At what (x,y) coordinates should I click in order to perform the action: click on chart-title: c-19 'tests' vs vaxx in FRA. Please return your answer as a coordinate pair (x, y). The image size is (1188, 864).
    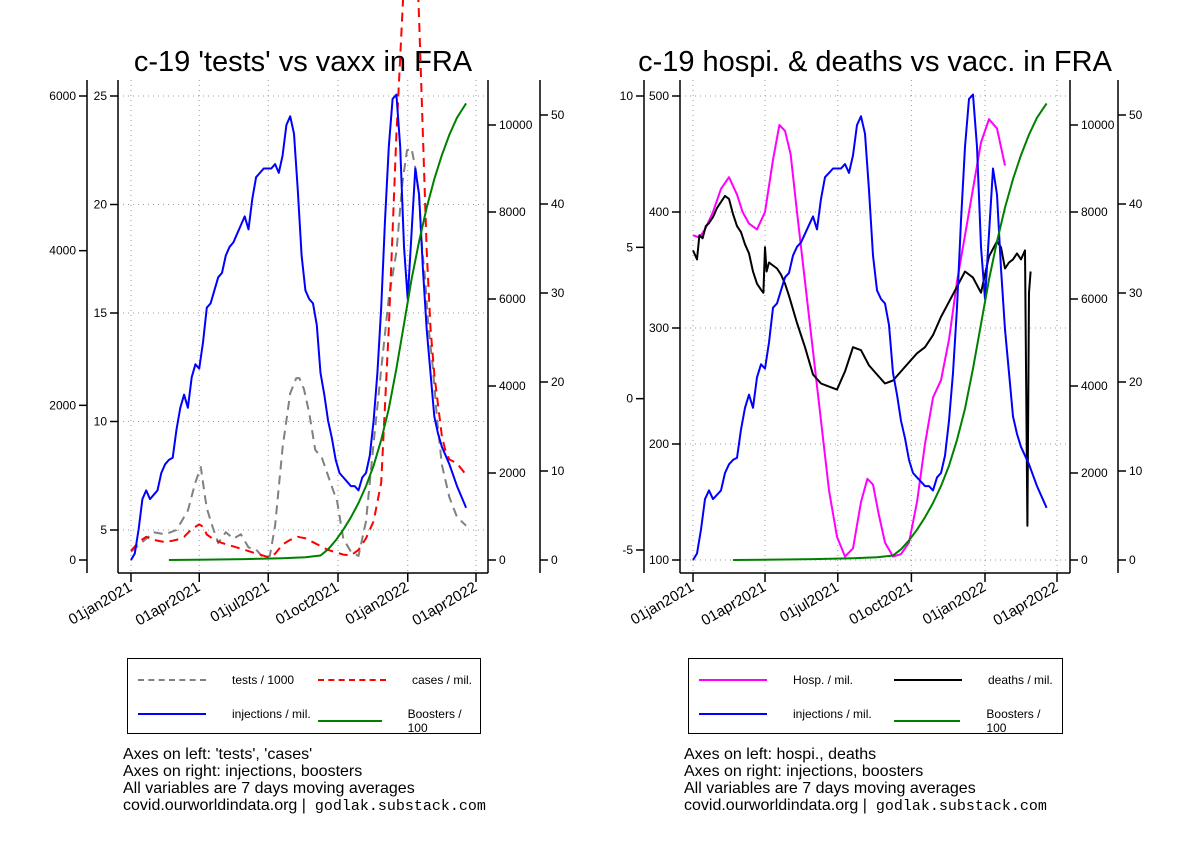
    Looking at the image, I should click on (303, 62).